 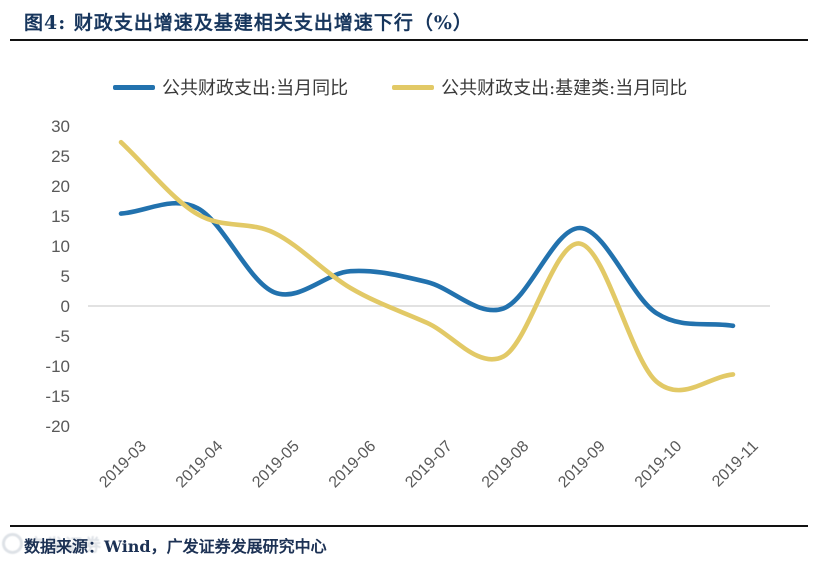 What do you see at coordinates (582, 465) in the screenshot?
I see `x-tick-label: 2019-09` at bounding box center [582, 465].